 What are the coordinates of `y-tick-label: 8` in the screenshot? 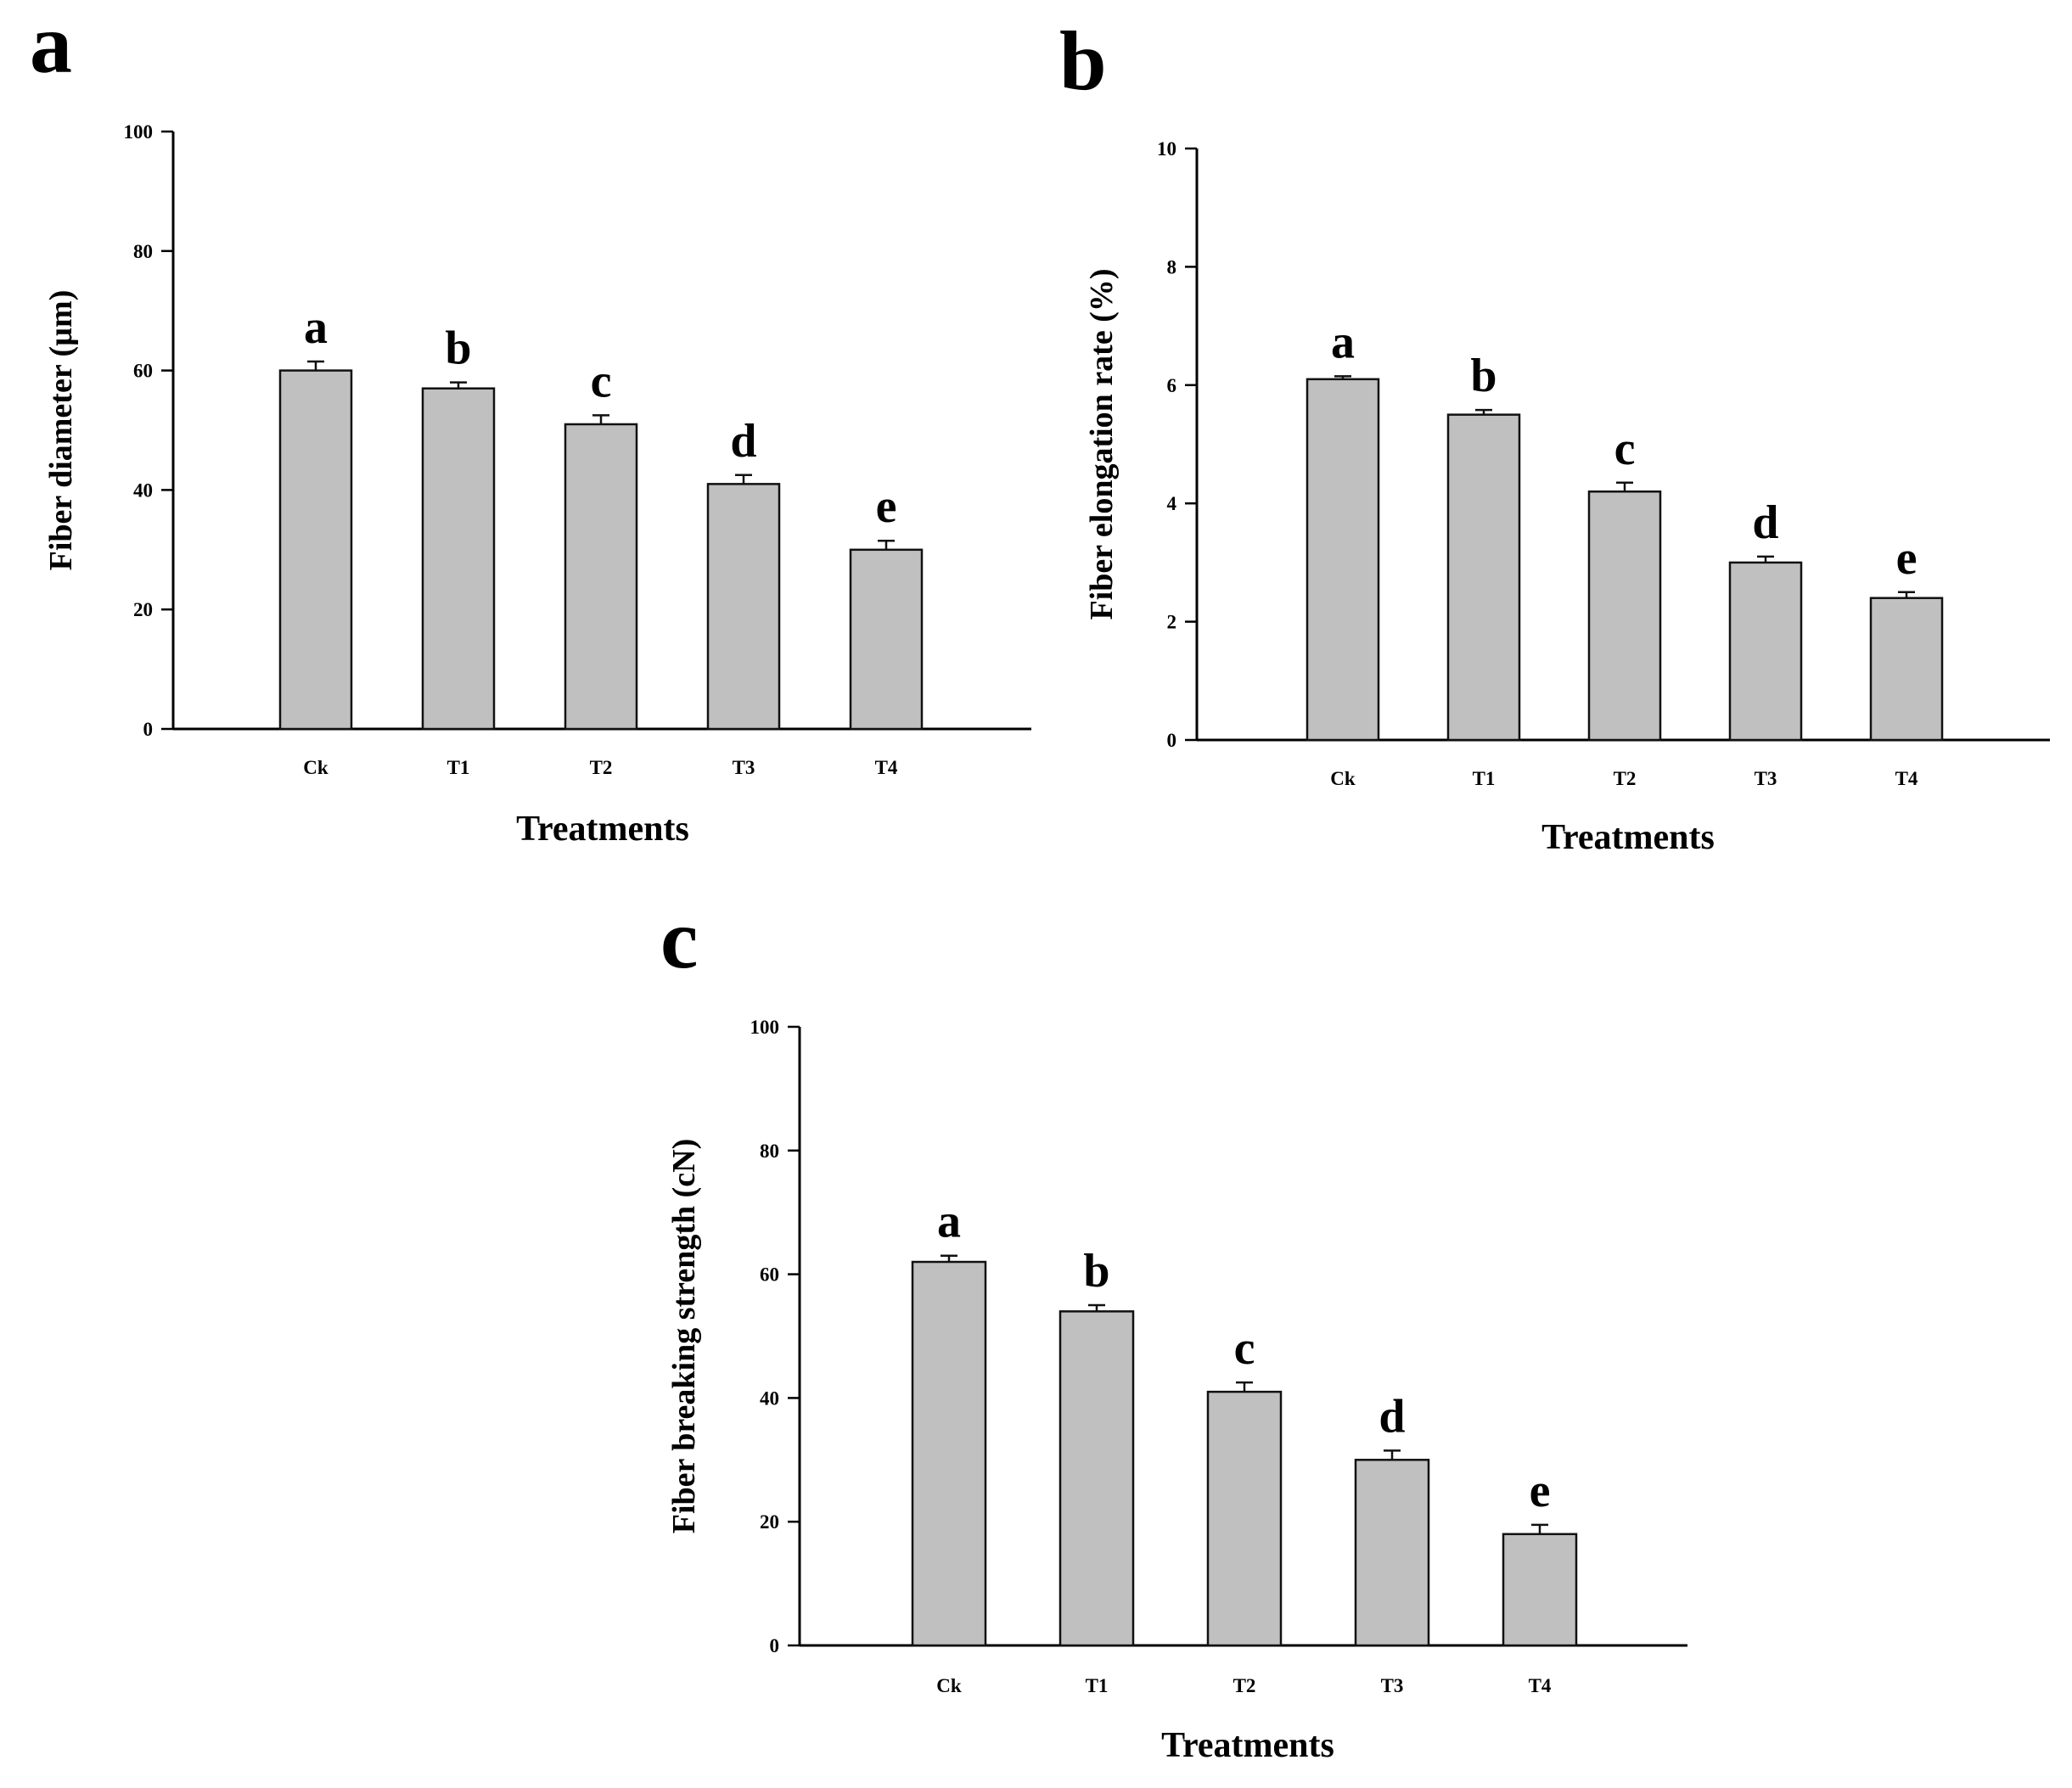 It's located at (1172, 266).